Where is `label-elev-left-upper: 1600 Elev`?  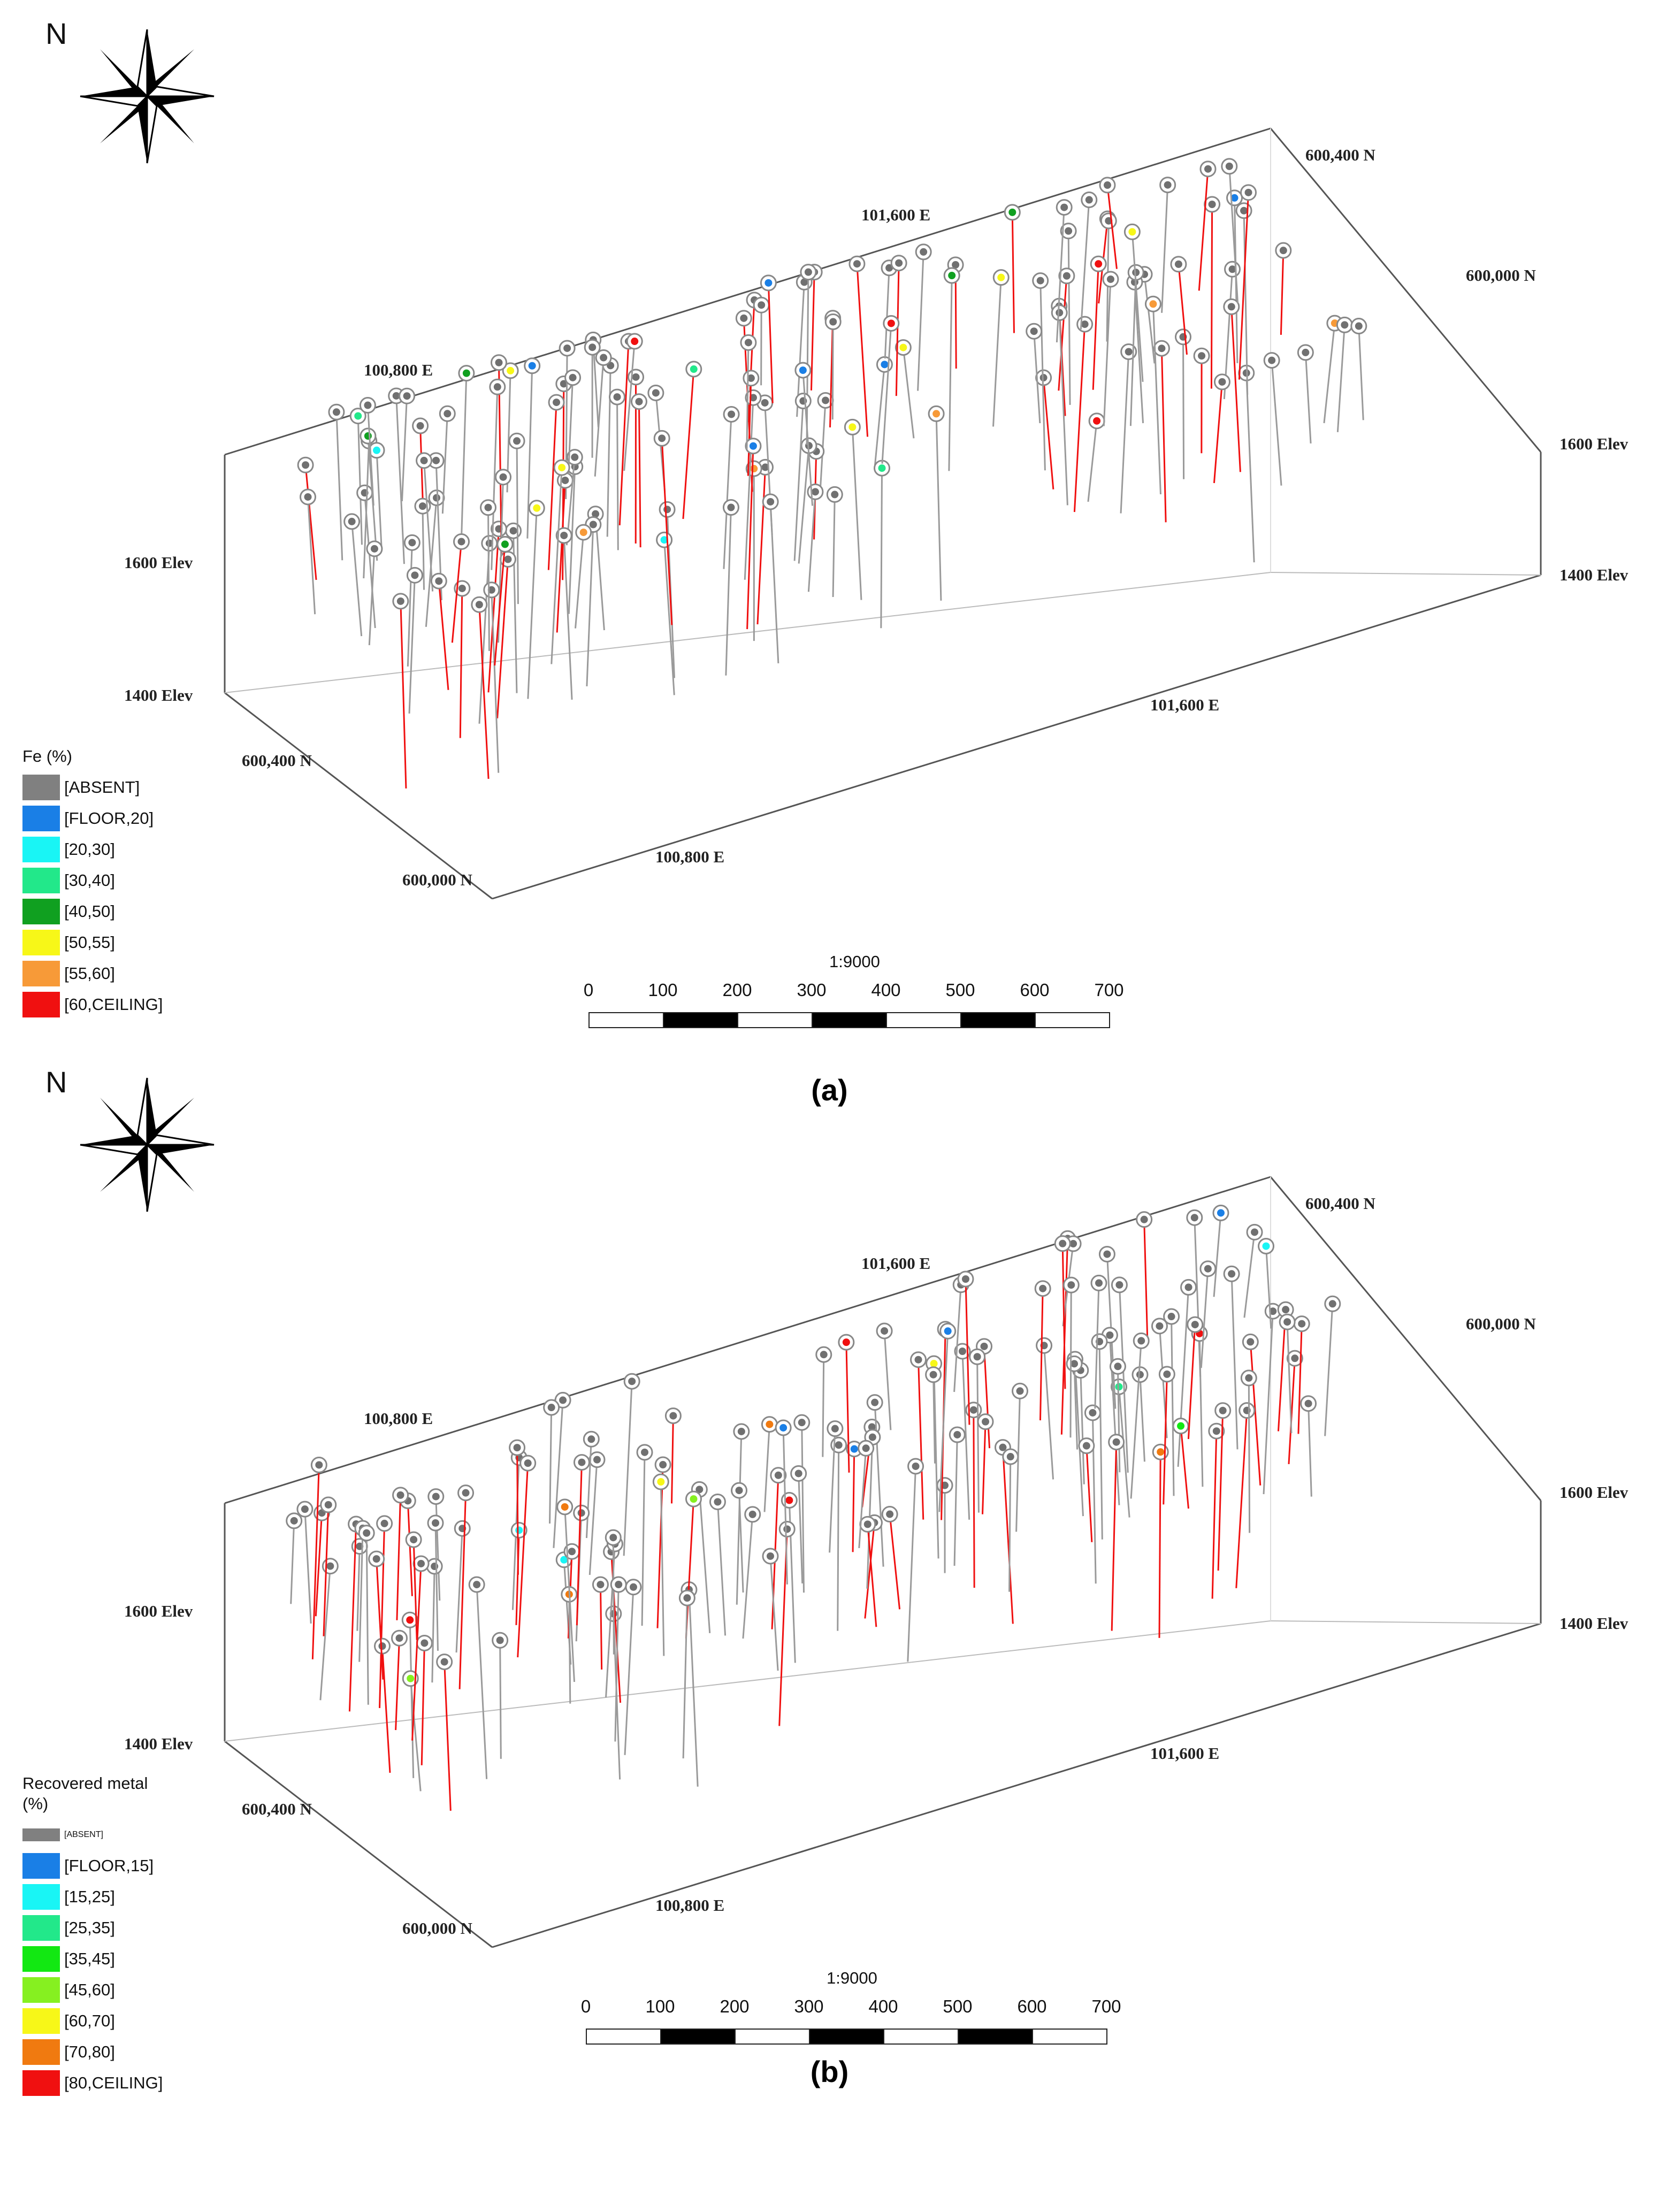 label-elev-left-upper: 1600 Elev is located at coordinates (158, 1611).